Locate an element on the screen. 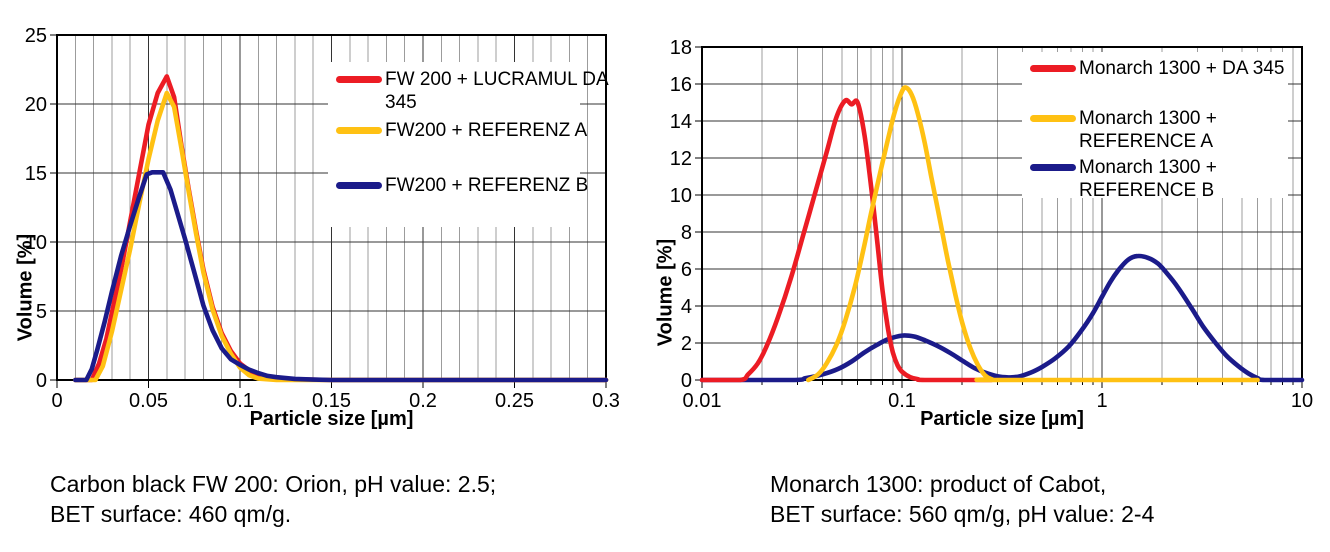 This screenshot has width=1330, height=552. x-tick-label: 0.15 is located at coordinates (331, 401).